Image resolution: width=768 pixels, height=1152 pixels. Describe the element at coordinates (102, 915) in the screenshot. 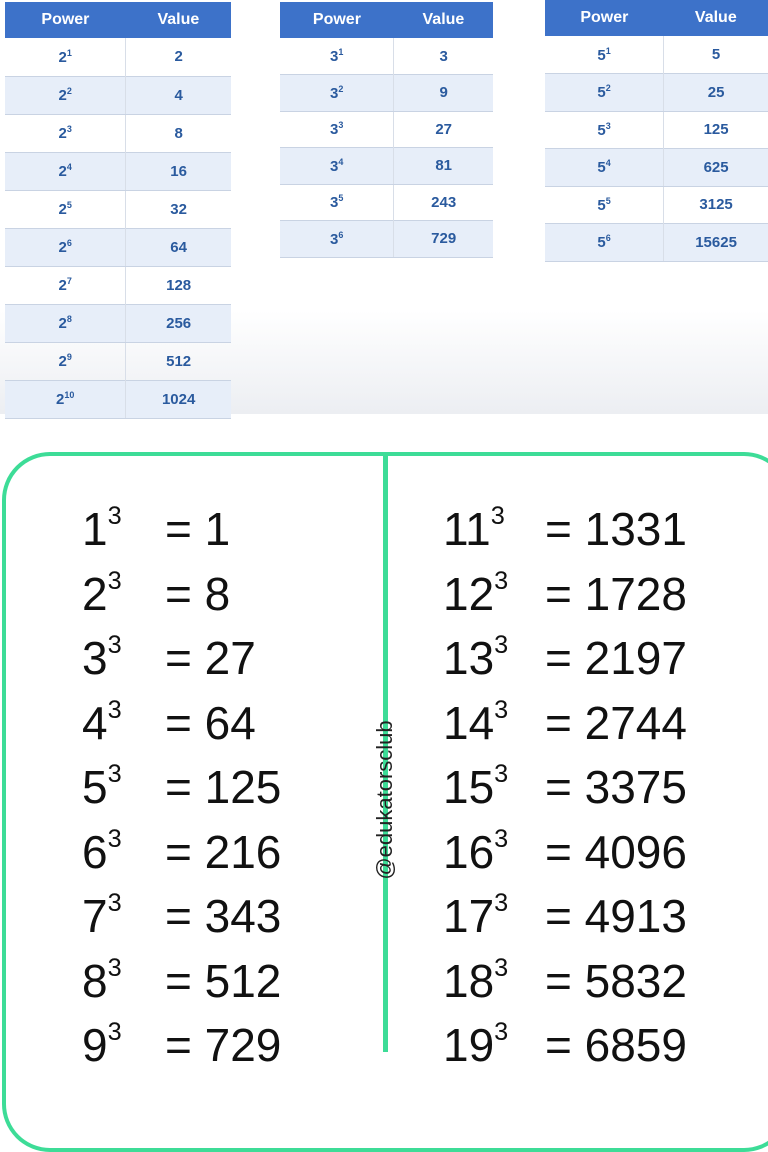

I see `cube-base: 73` at that location.